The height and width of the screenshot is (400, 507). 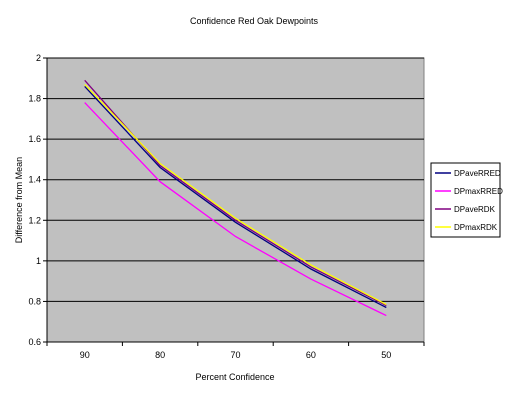 What do you see at coordinates (235, 355) in the screenshot?
I see `x-tick-label: 70` at bounding box center [235, 355].